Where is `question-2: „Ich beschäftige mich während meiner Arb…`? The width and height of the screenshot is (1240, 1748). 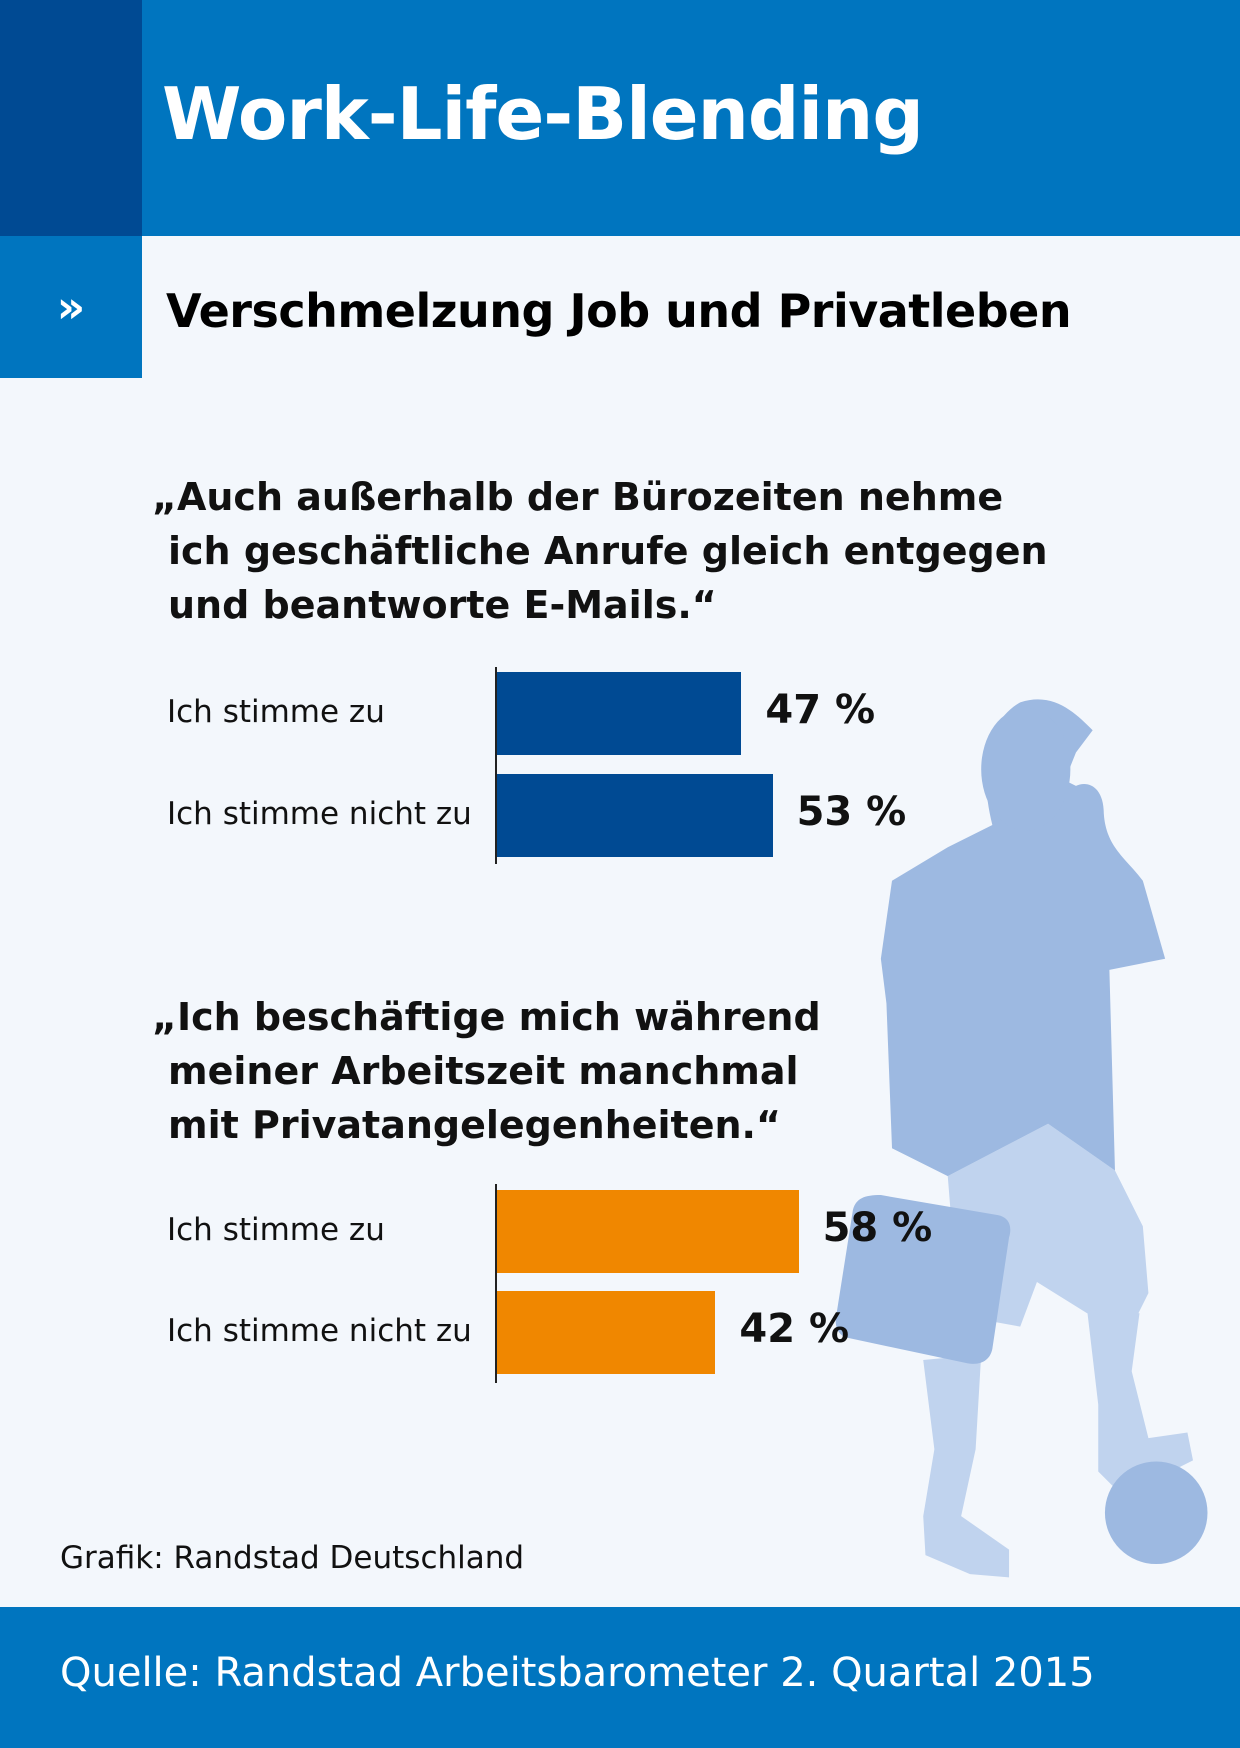 question-2: „Ich beschäftige mich während meiner Arb… is located at coordinates (486, 1071).